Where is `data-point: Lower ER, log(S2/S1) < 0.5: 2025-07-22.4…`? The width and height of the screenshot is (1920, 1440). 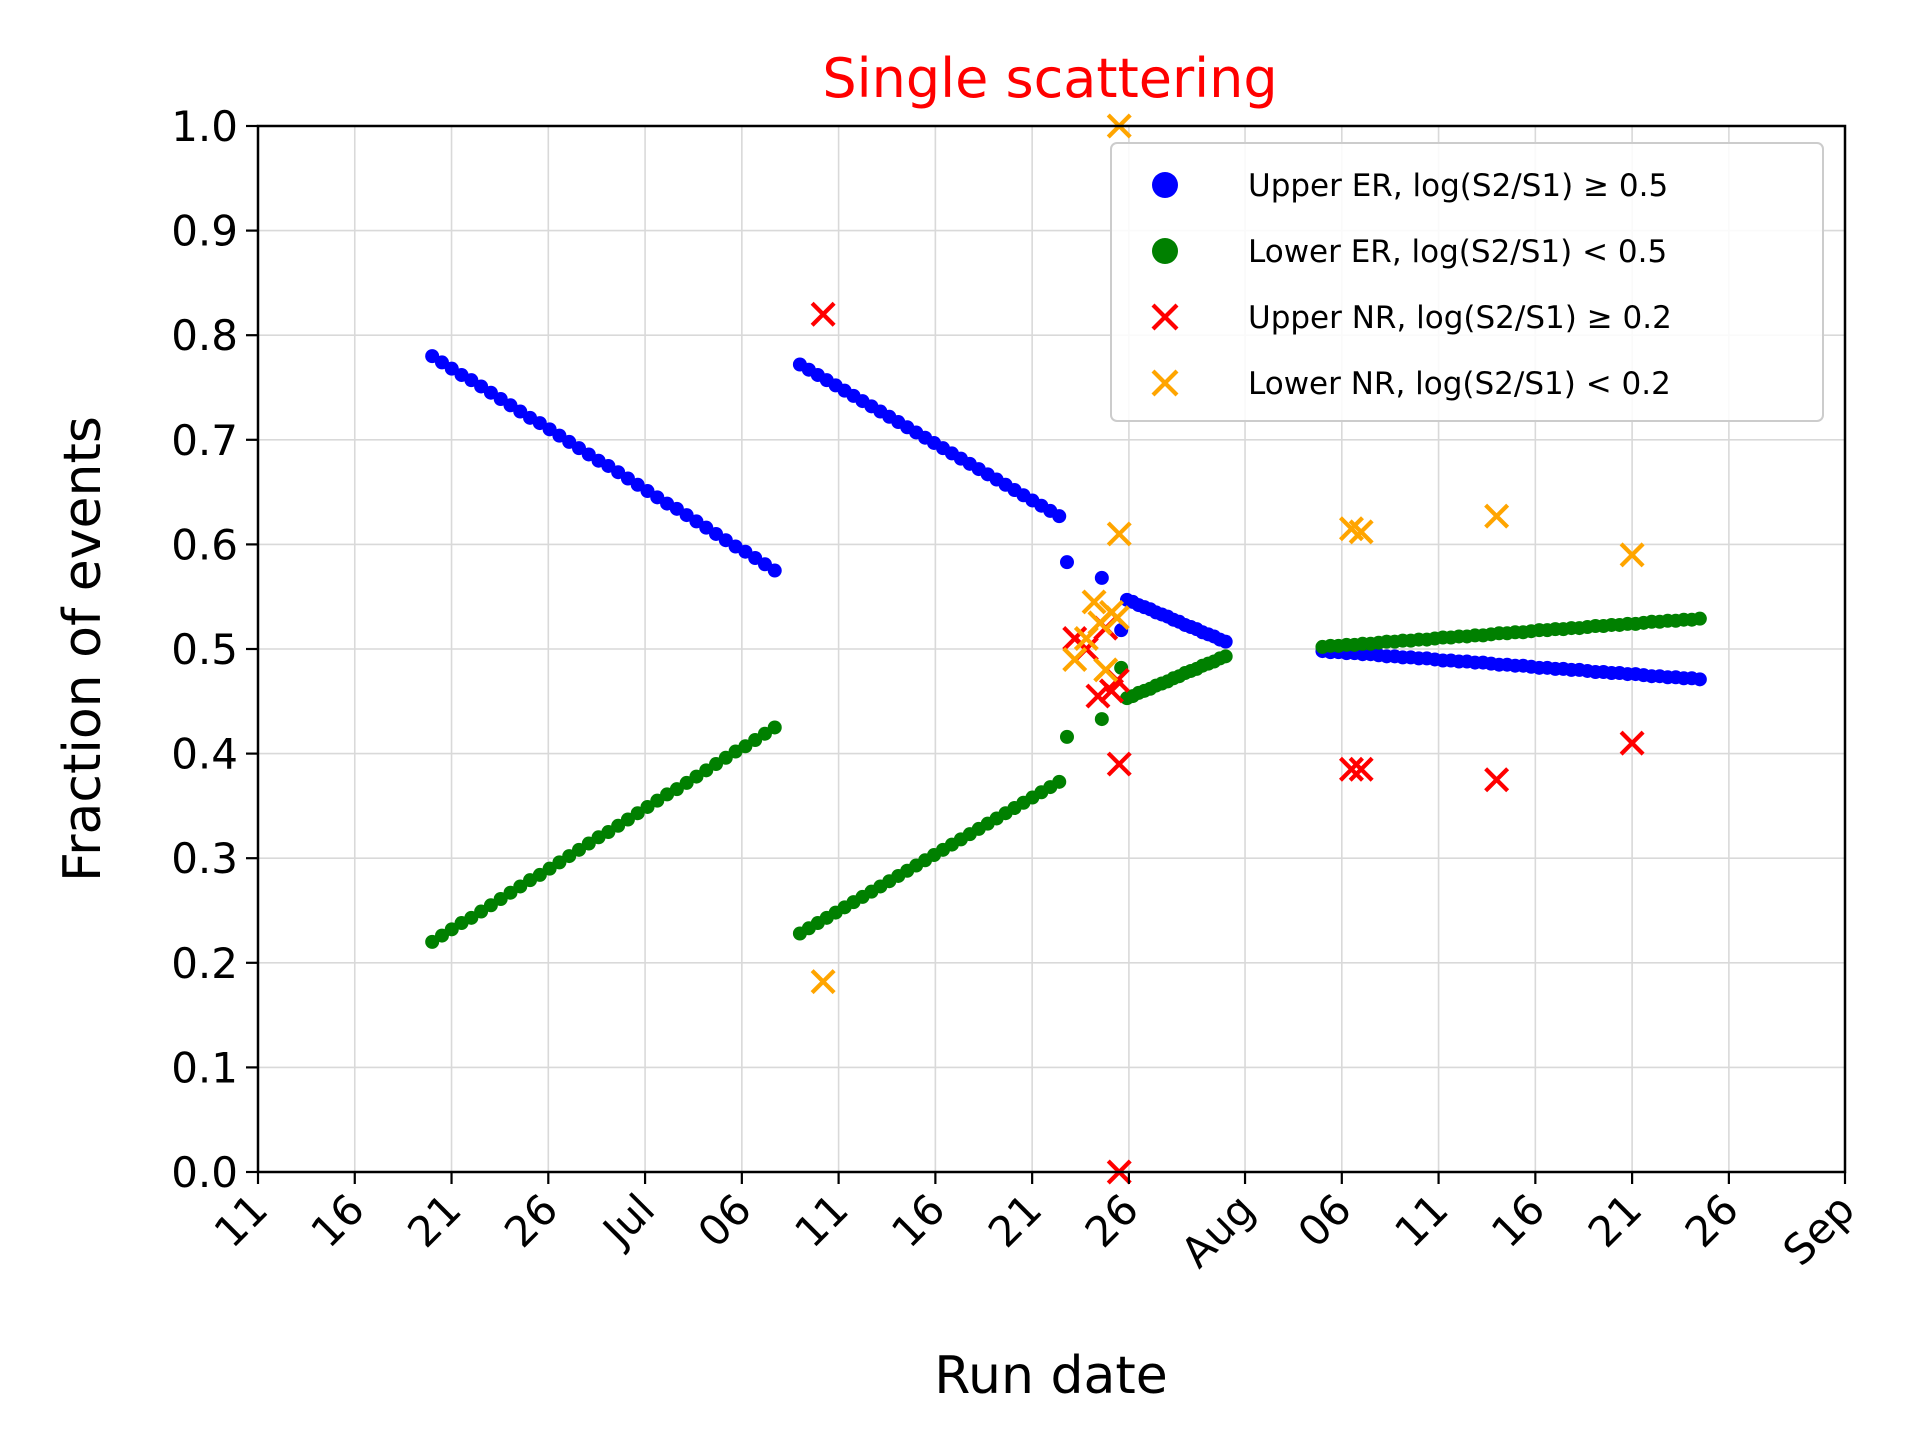
data-point: Lower ER, log(S2/S1) < 0.5: 2025-07-22.4… is located at coordinates (1059, 781).